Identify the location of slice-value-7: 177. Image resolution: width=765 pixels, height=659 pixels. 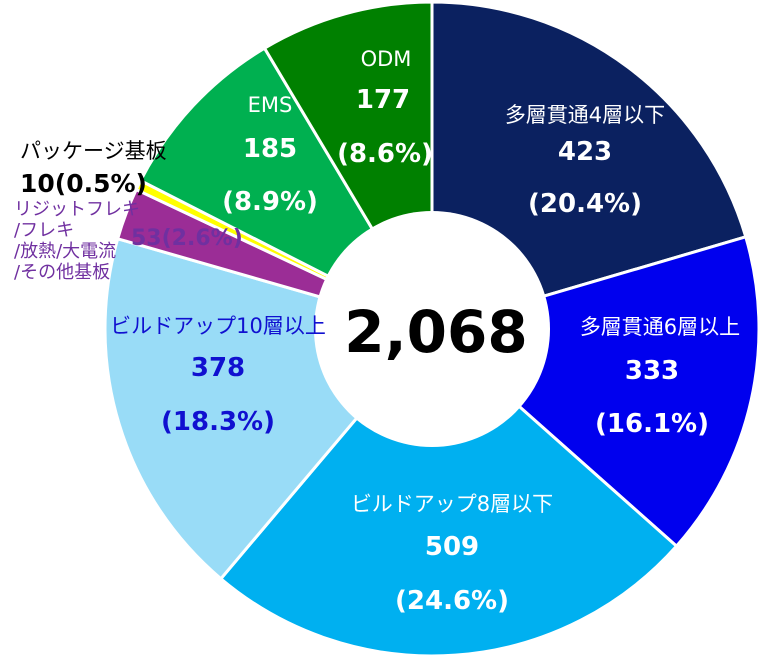
(383, 100).